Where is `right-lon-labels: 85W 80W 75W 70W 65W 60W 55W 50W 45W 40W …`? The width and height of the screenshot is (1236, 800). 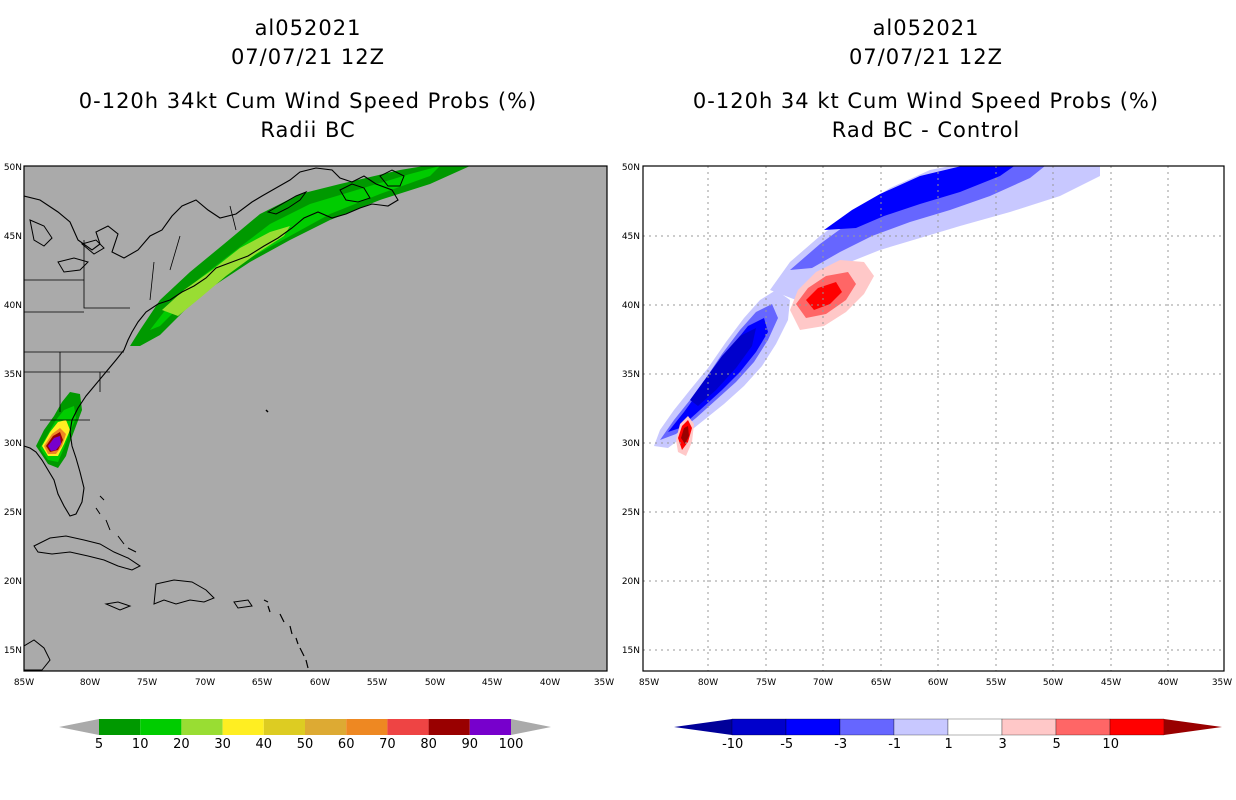
right-lon-labels: 85W 80W 75W 70W 65W 60W 55W 50W 45W 40W … is located at coordinates (935, 683).